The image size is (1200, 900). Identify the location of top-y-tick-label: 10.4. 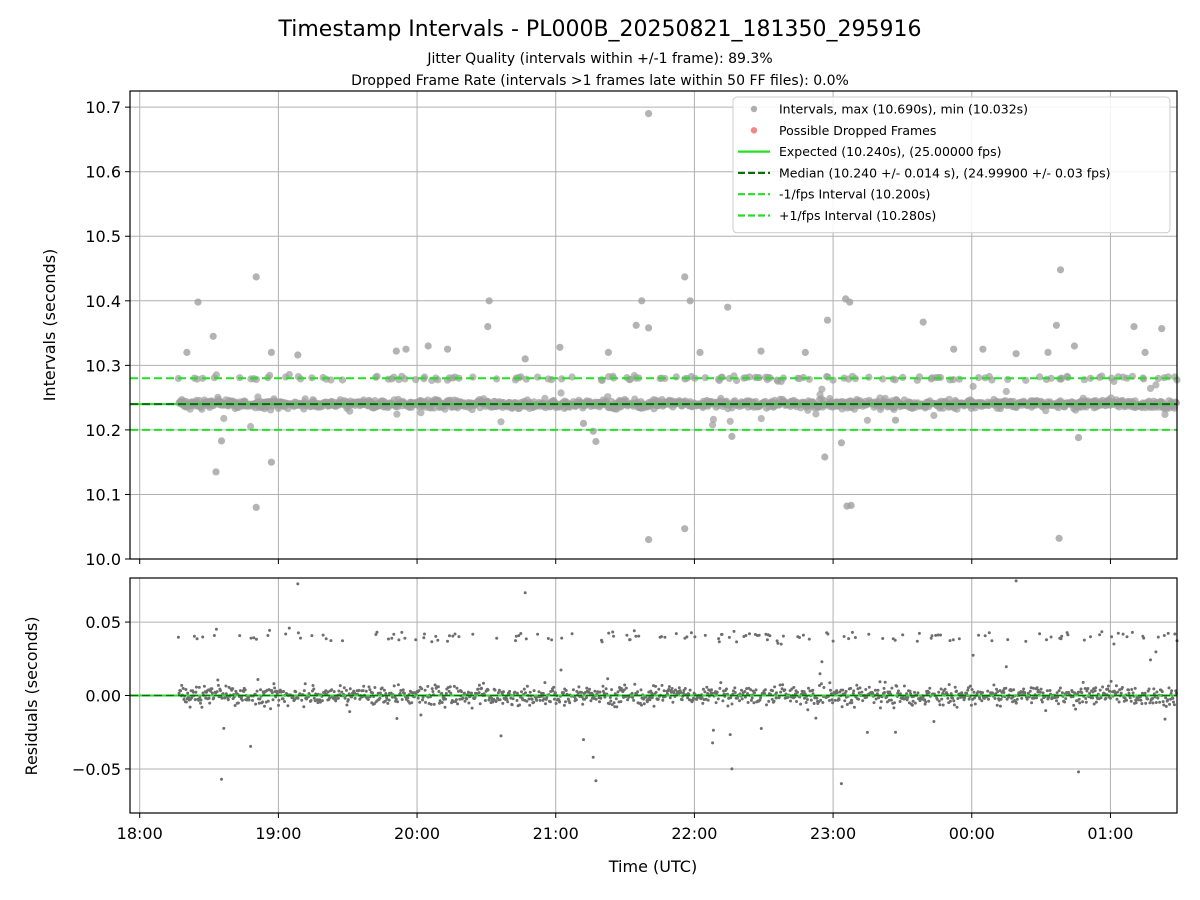
(103, 301).